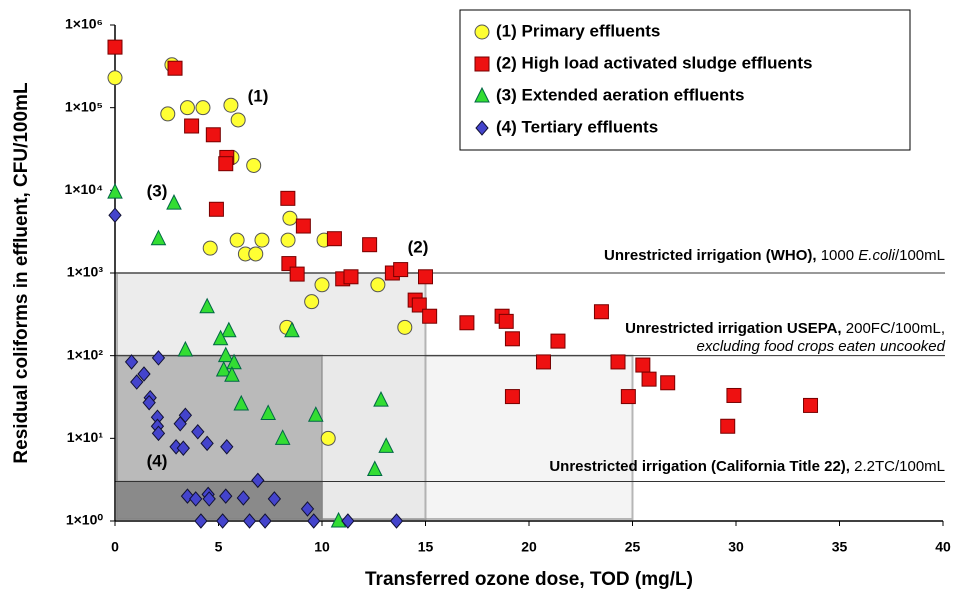  Describe the element at coordinates (578, 30) in the screenshot. I see `legend-label: (1) Primary effluents` at that location.